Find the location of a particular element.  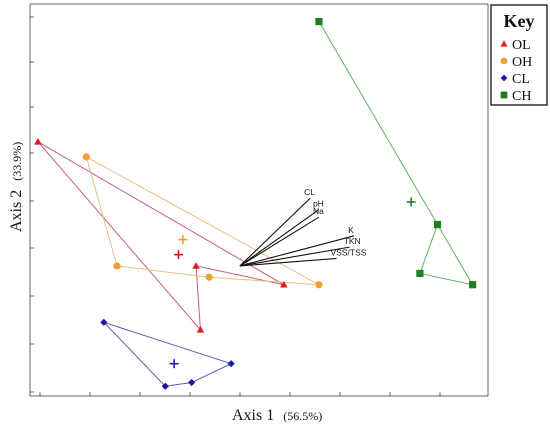

centroid-oh is located at coordinates (183, 240).